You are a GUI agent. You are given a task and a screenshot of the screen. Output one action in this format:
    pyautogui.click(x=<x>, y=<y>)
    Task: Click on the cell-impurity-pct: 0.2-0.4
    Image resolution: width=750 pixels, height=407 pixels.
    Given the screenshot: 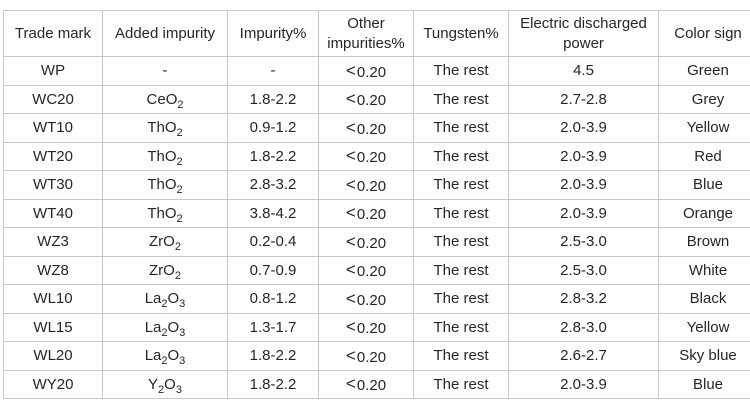 What is the action you would take?
    pyautogui.click(x=273, y=242)
    